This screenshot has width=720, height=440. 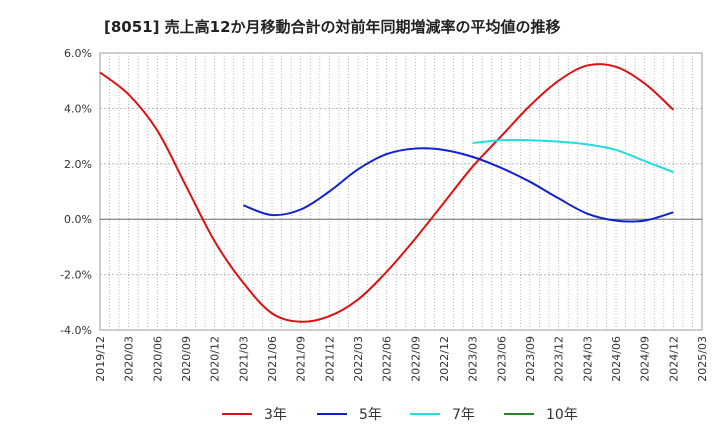 What do you see at coordinates (587, 359) in the screenshot?
I see `x-tick-label: 2024/03` at bounding box center [587, 359].